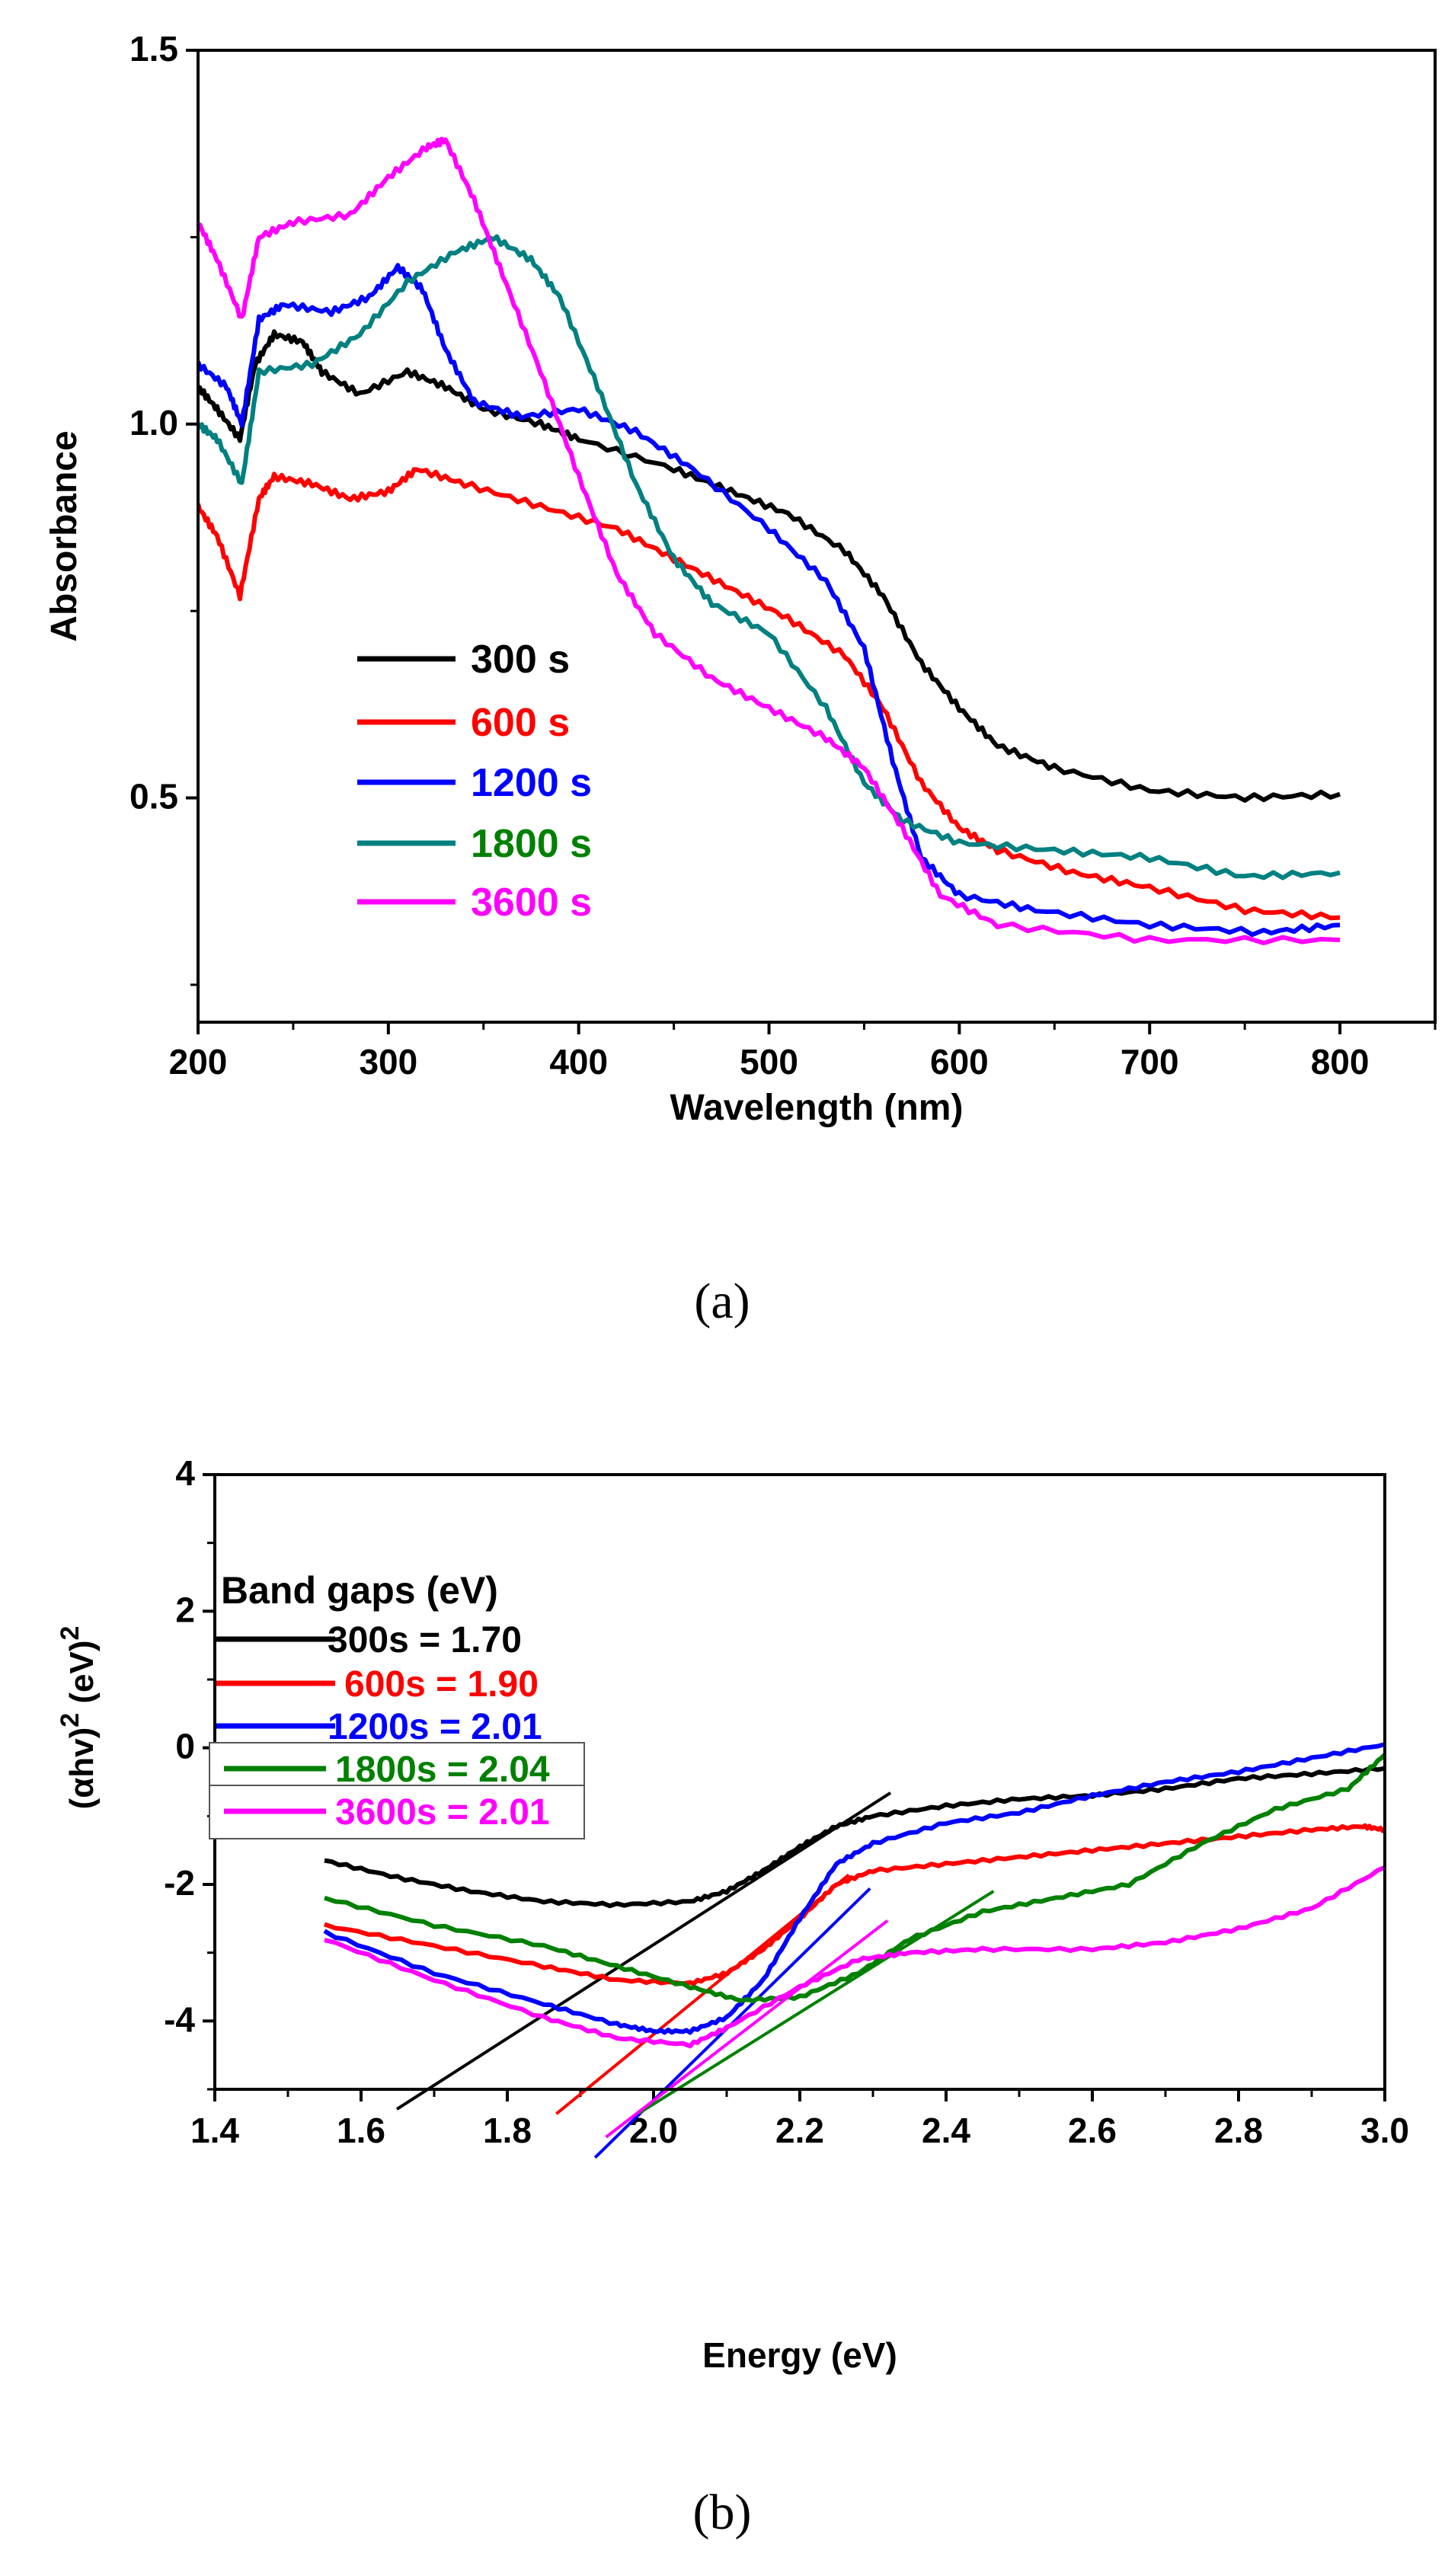 The height and width of the screenshot is (2576, 1445). Describe the element at coordinates (82, 1676) in the screenshot. I see `y-axis-title-part: (eV)` at that location.